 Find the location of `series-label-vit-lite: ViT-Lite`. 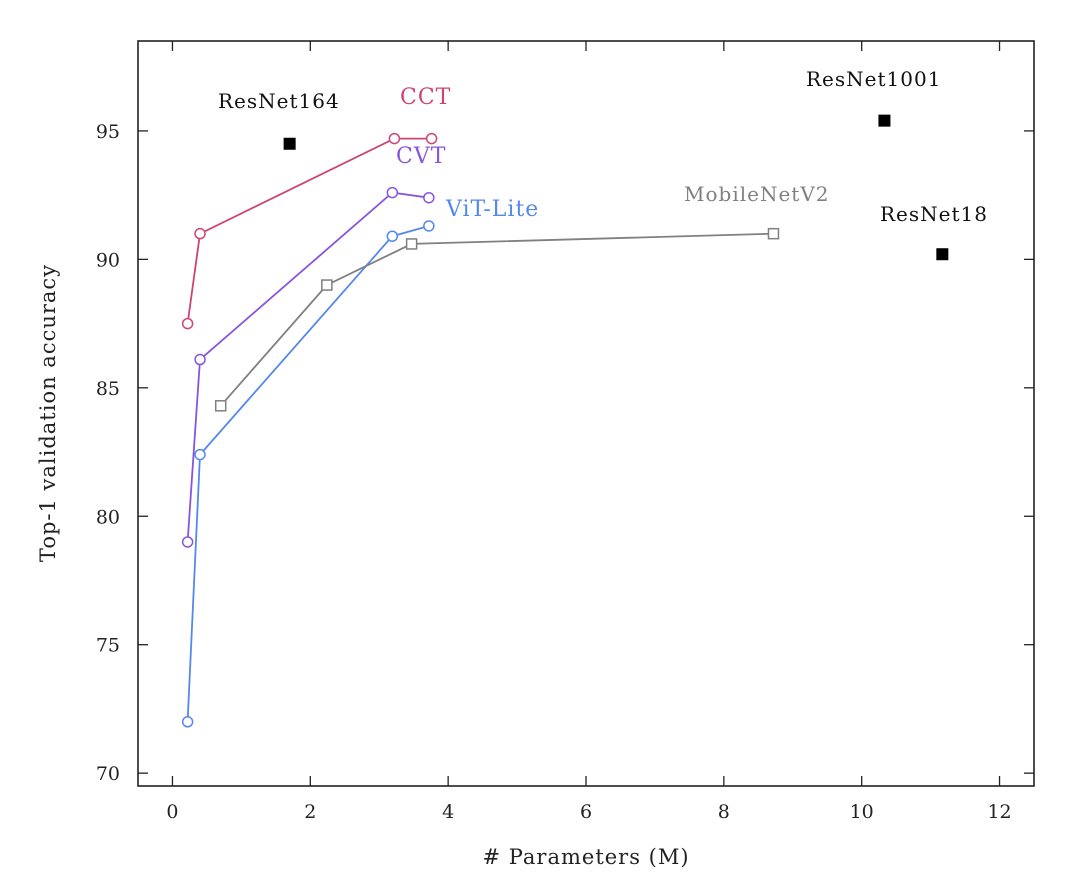

series-label-vit-lite: ViT-Lite is located at coordinates (492, 209).